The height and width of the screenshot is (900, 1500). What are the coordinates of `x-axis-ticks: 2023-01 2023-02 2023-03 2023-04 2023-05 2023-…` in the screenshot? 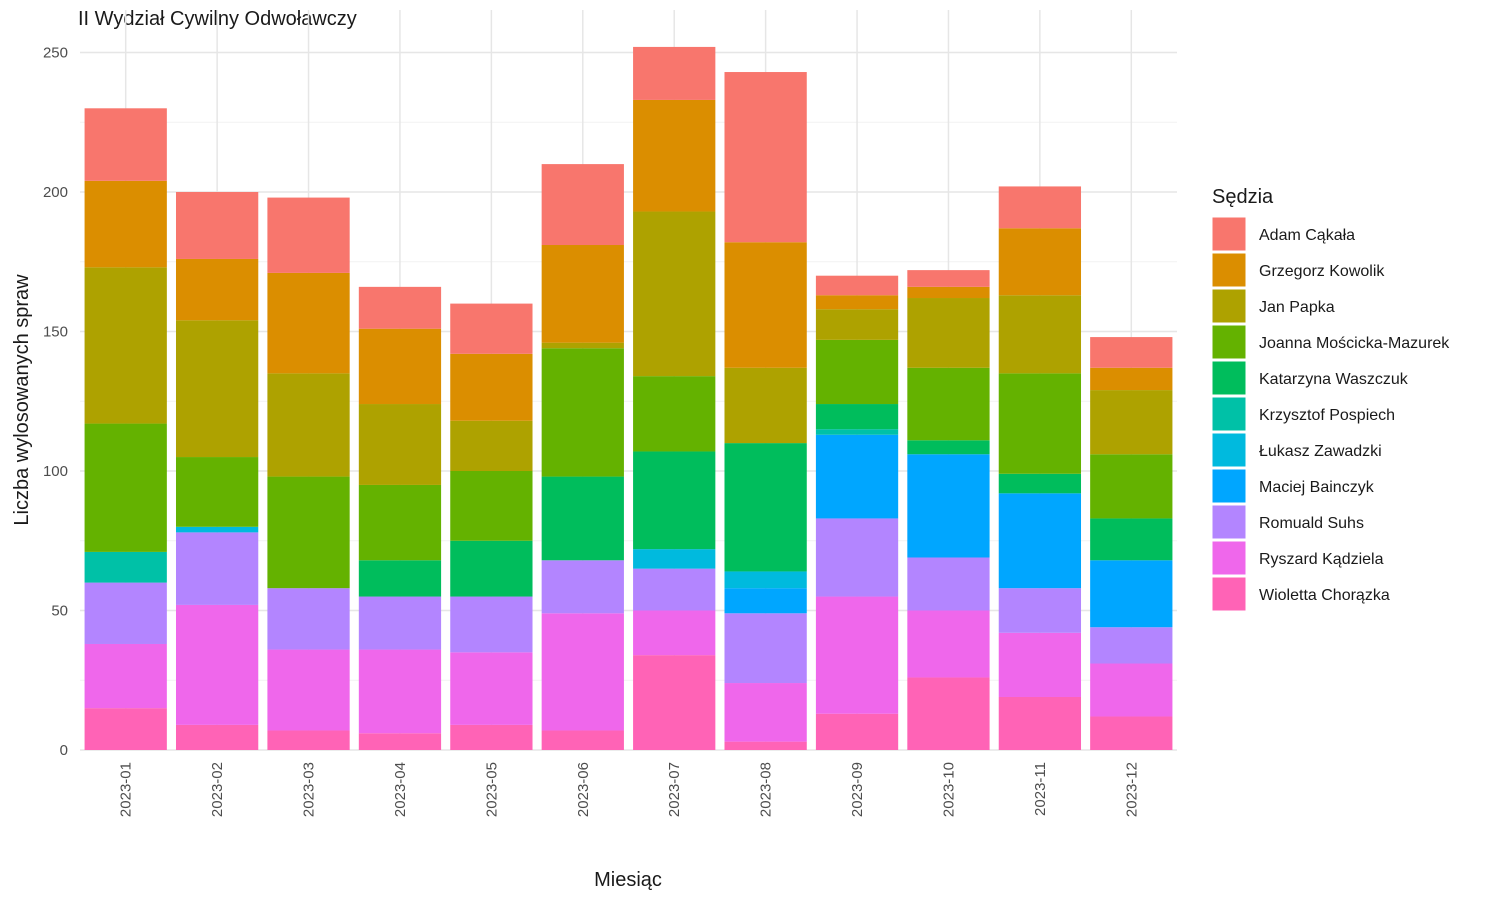 It's located at (629, 789).